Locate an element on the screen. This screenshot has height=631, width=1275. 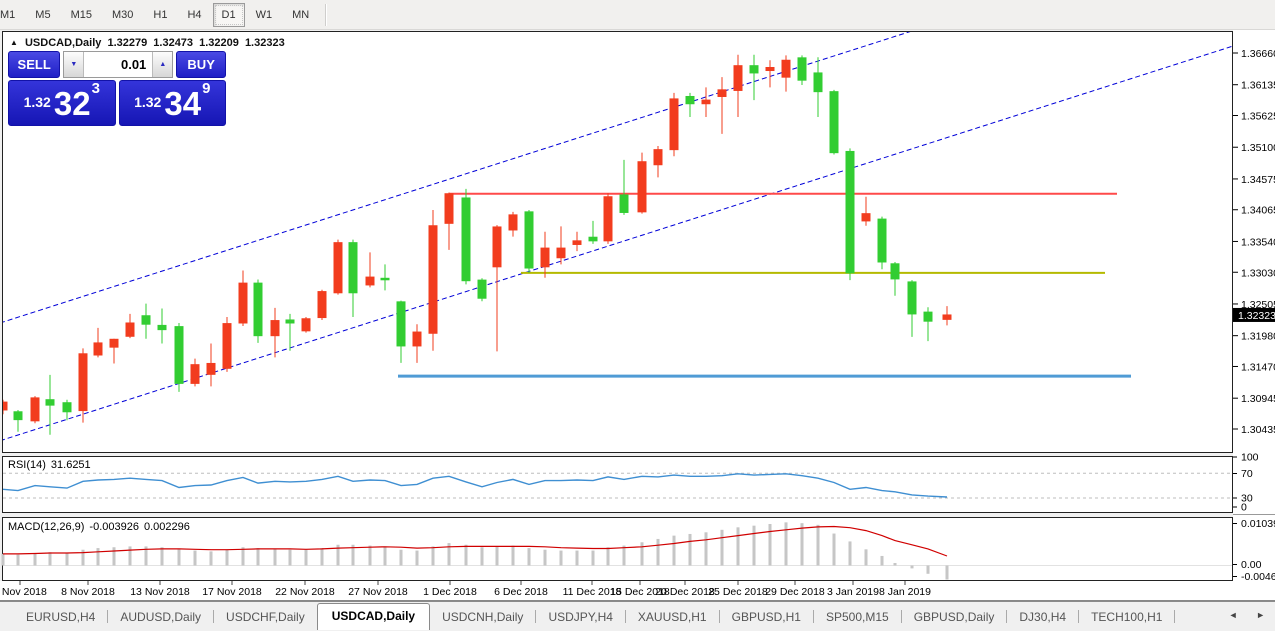
sell-price-prefix: 1.32 is located at coordinates (37, 102).